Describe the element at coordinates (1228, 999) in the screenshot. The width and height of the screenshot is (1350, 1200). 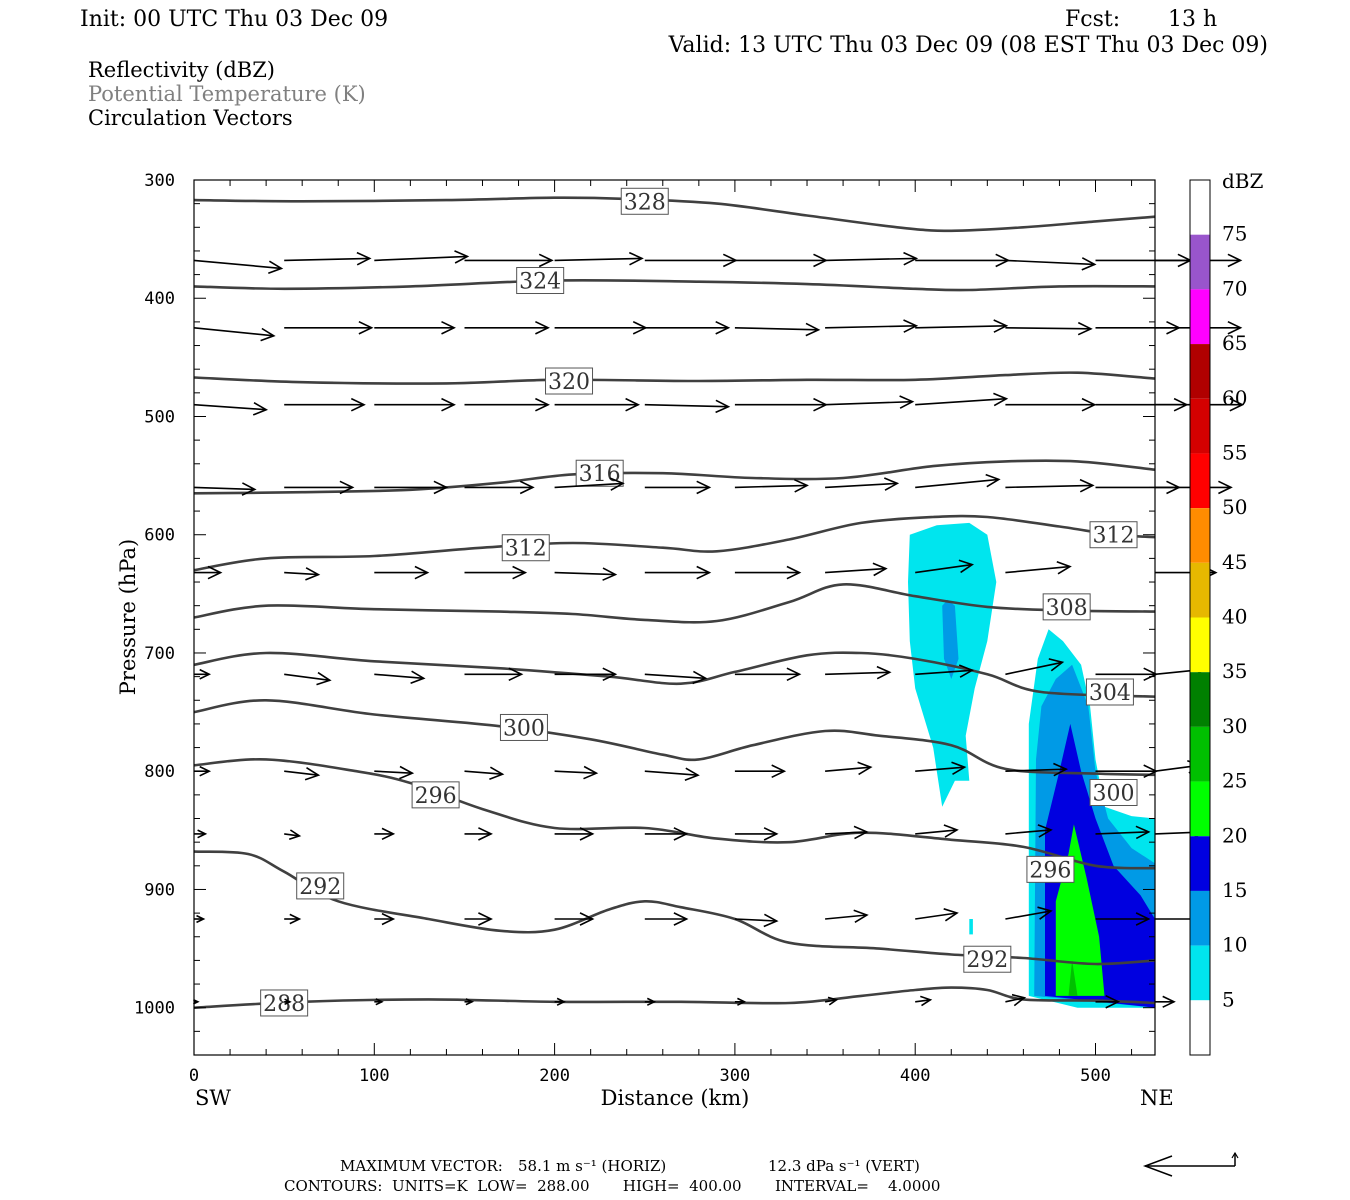
I see `colorbar-level-5: 5` at that location.